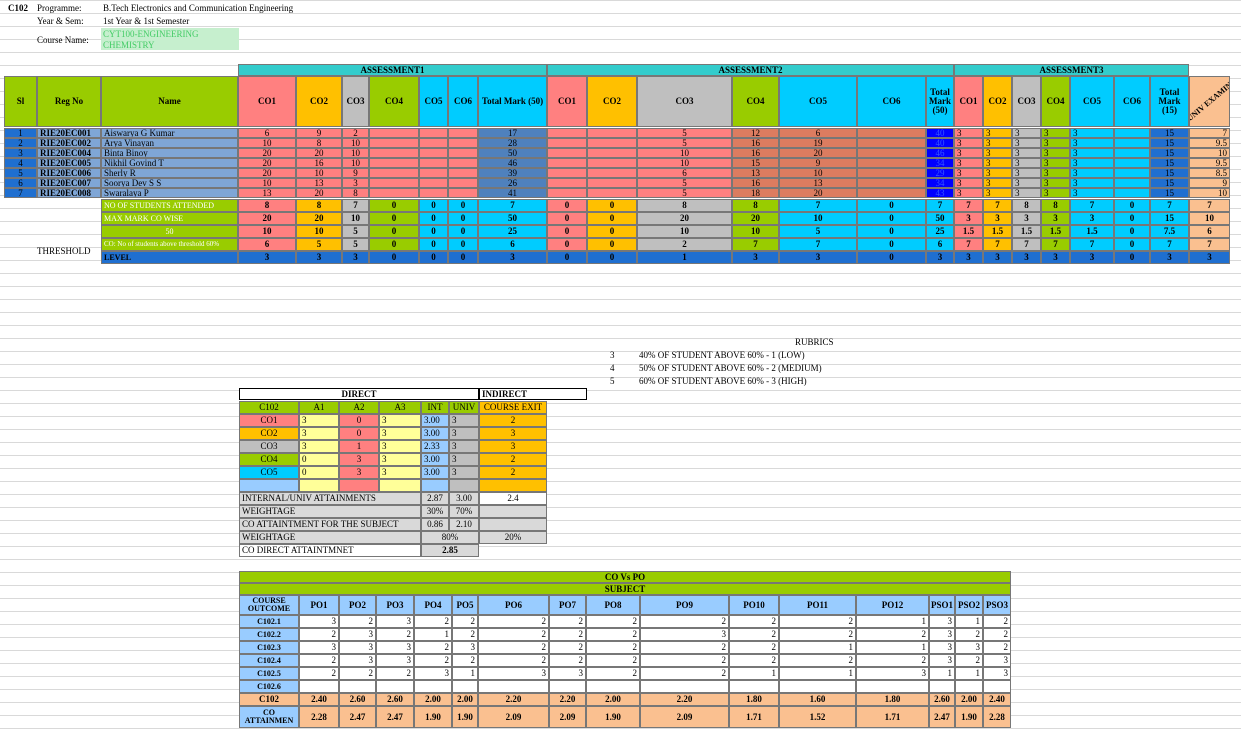 Image resolution: width=1241 pixels, height=741 pixels. I want to click on a2-score-cell: 34, so click(940, 183).